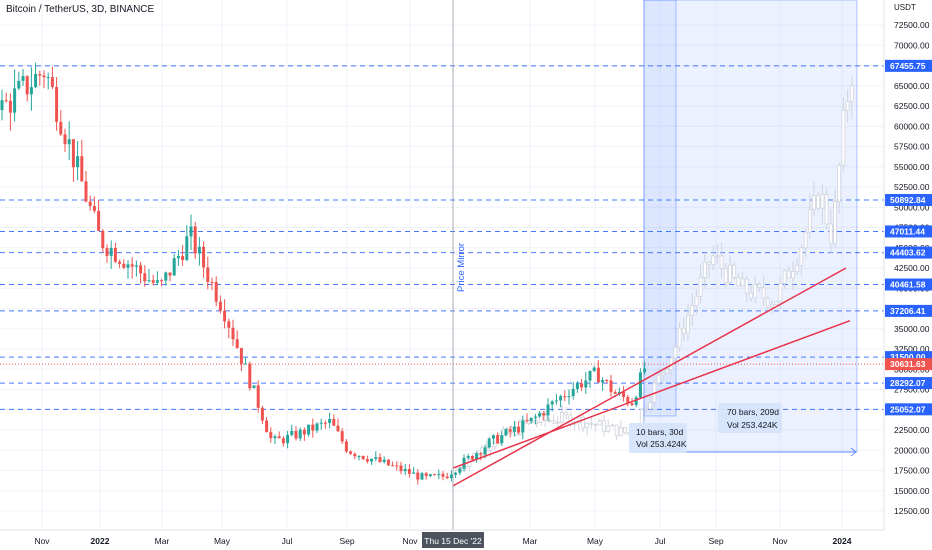 This screenshot has height=550, width=932. I want to click on level-badge, so click(908, 65).